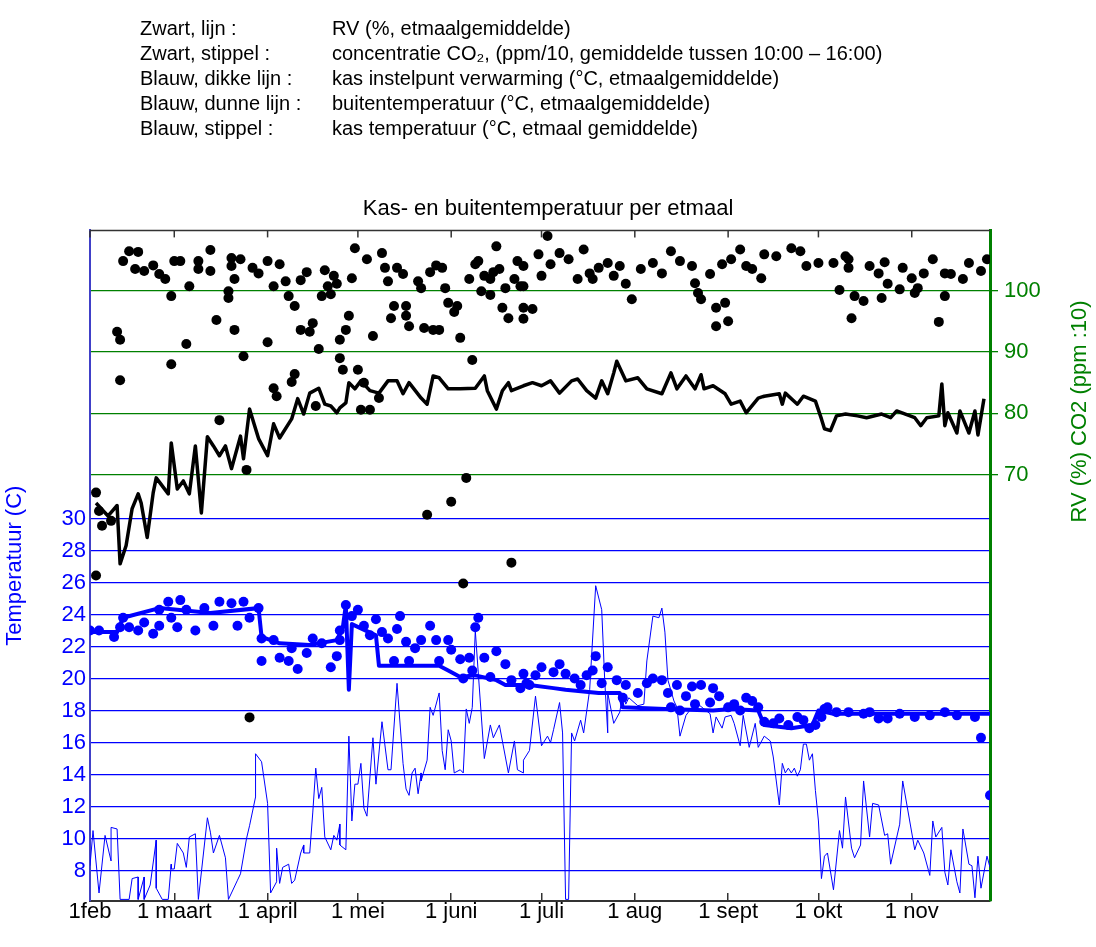 This screenshot has width=1096, height=947. I want to click on text: Blauw, stippel :, so click(207, 128).